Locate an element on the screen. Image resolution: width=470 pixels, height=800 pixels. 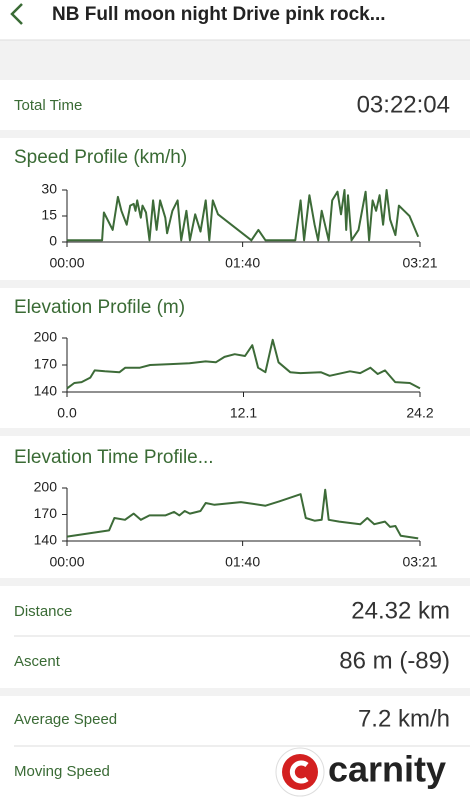
stat-label: Distance is located at coordinates (43, 611).